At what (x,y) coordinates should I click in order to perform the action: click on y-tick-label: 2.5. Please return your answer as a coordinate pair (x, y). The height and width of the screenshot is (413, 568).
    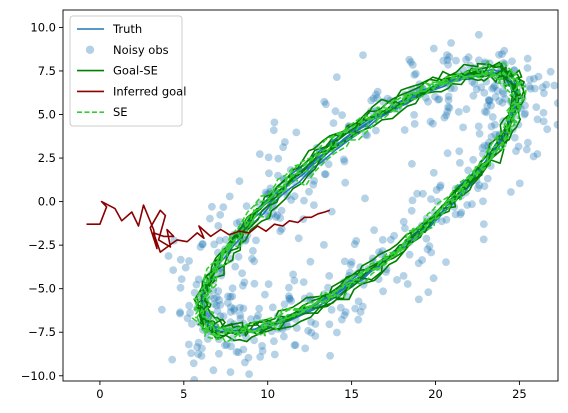
    Looking at the image, I should click on (47, 158).